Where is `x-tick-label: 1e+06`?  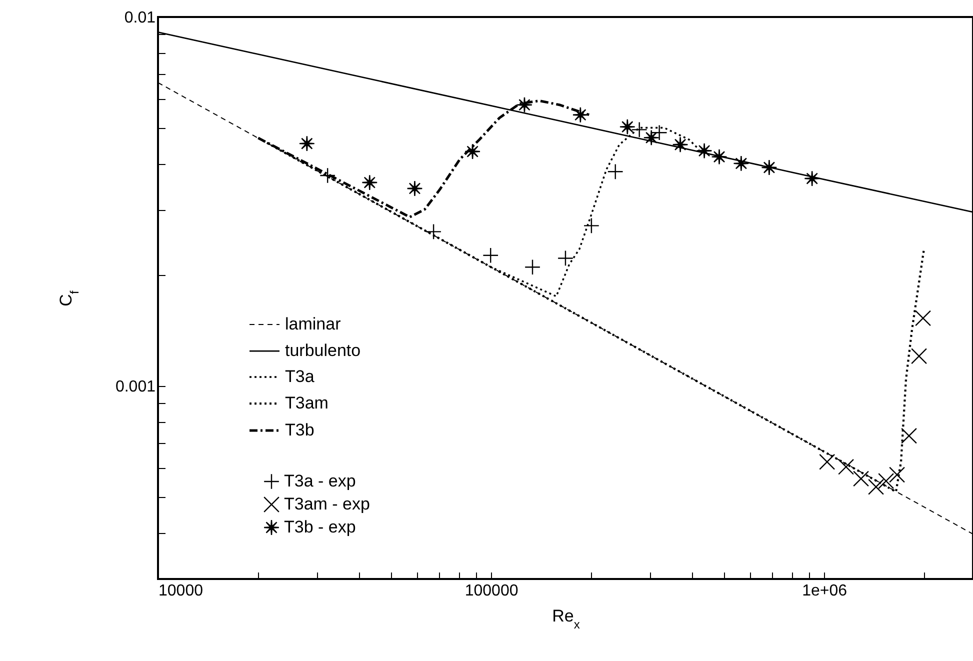
x-tick-label: 1e+06 is located at coordinates (825, 591).